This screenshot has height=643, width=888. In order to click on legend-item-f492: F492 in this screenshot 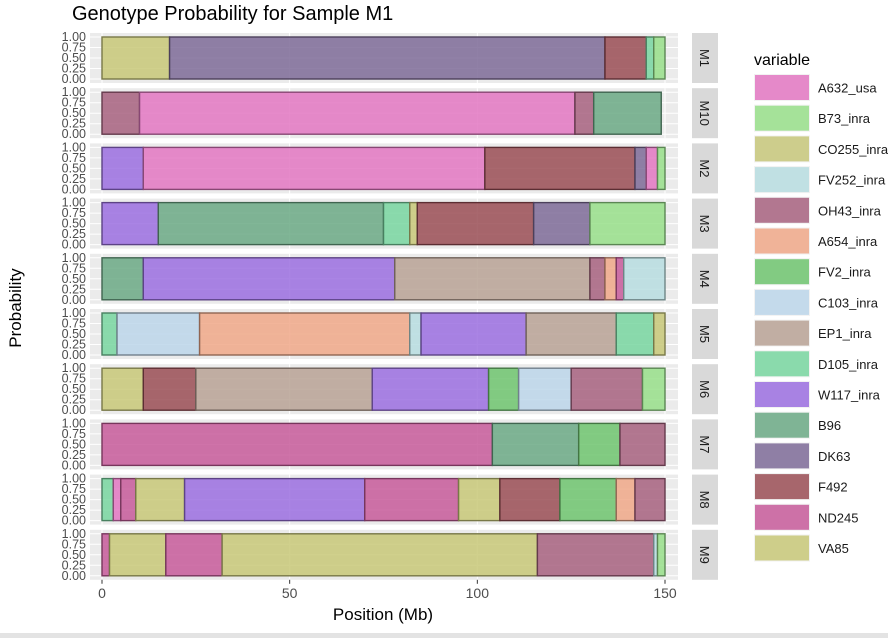, I will do `click(801, 487)`.